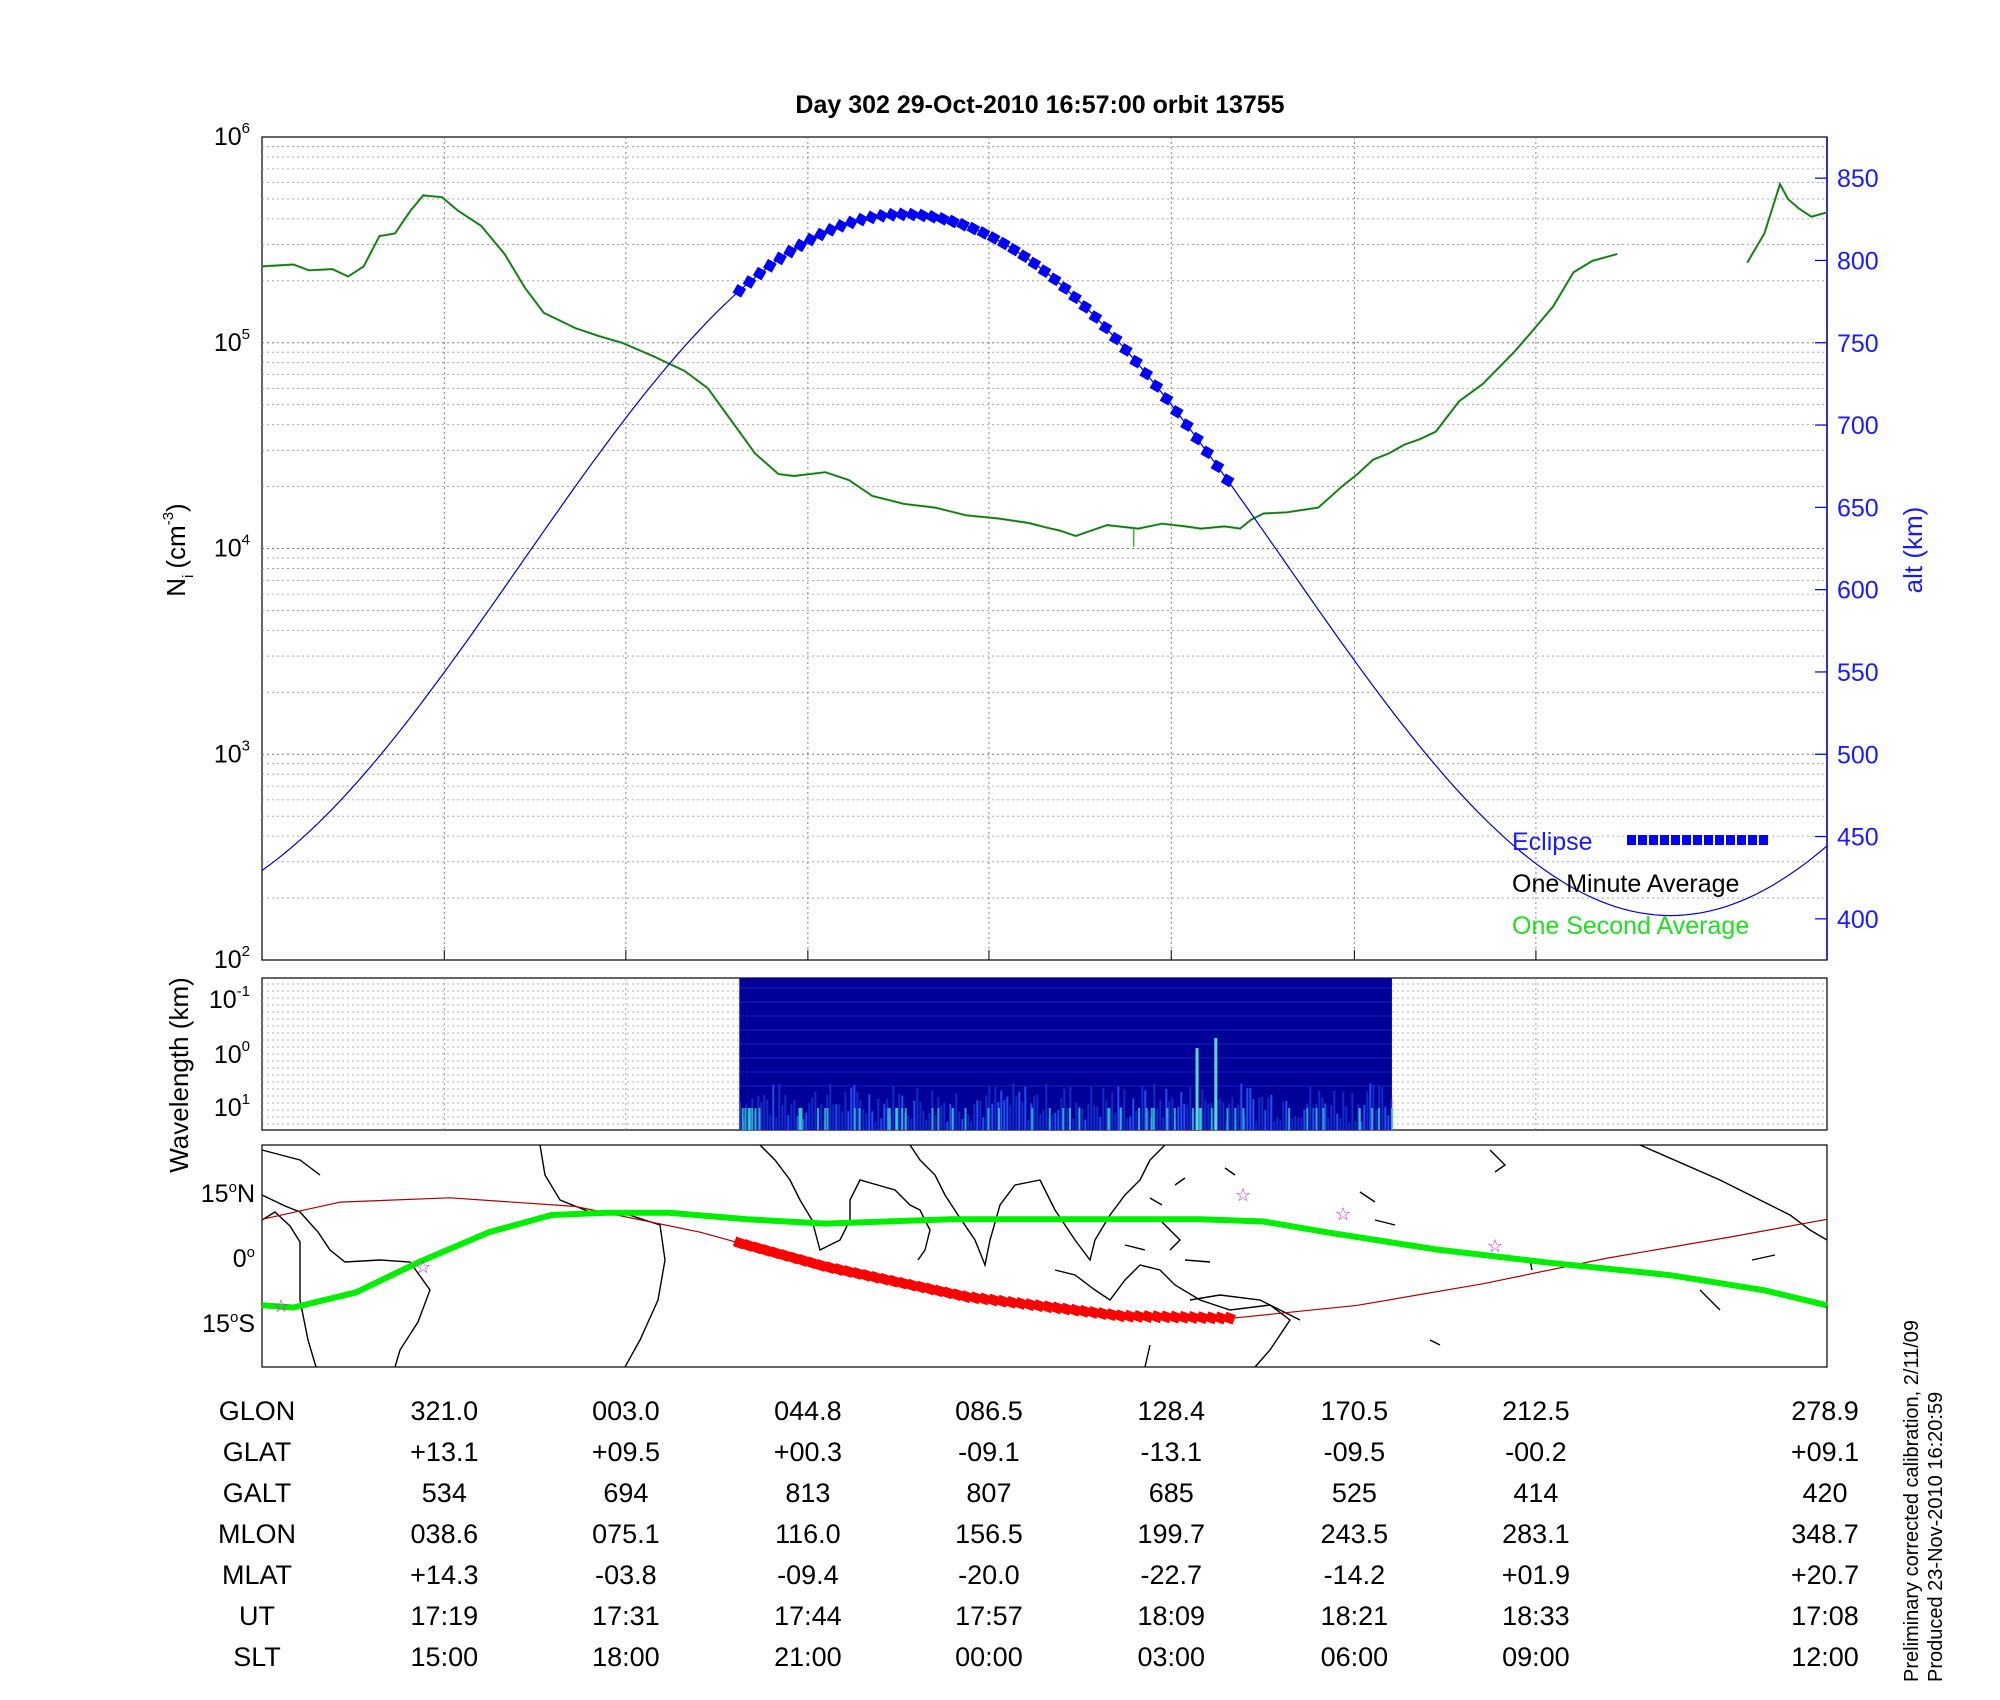  I want to click on y-tick-label: 10⁴, so click(232, 547).